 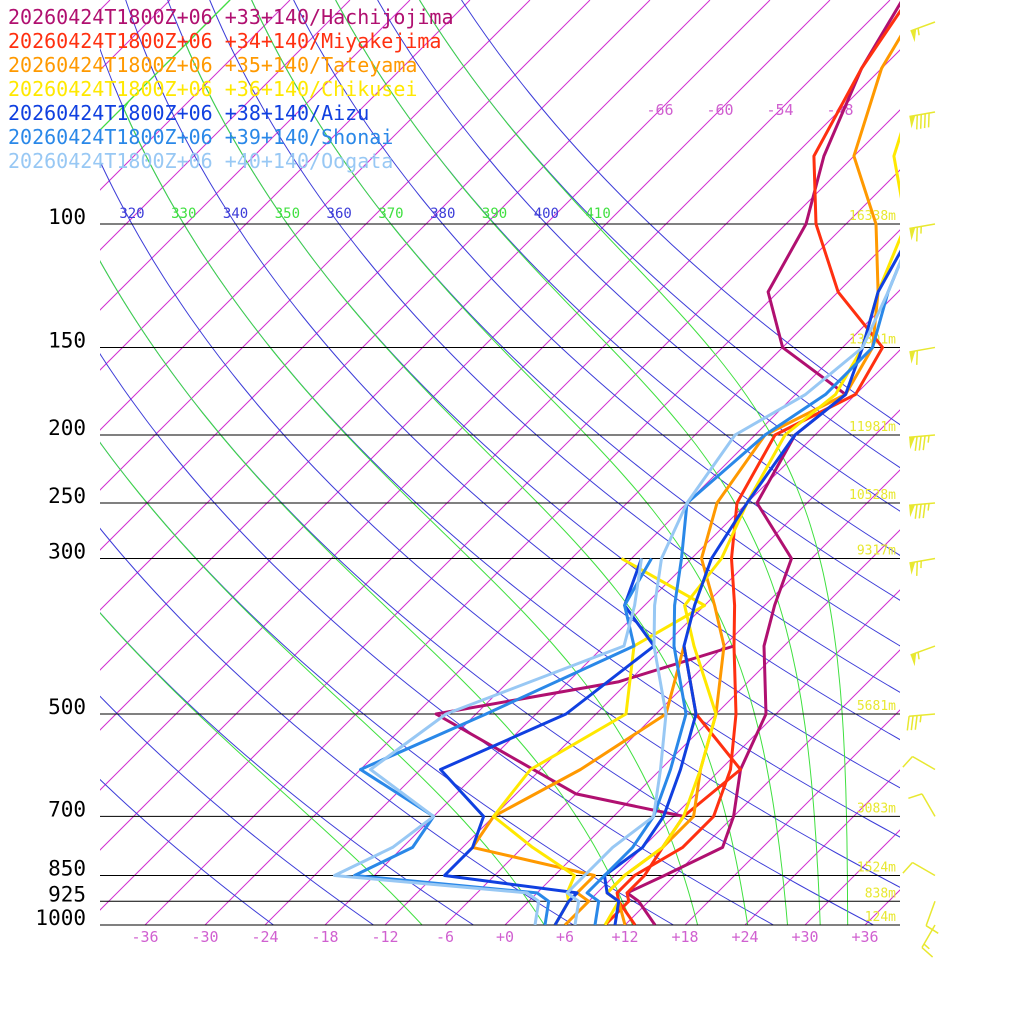 What do you see at coordinates (67, 340) in the screenshot?
I see `pressure-label: 150` at bounding box center [67, 340].